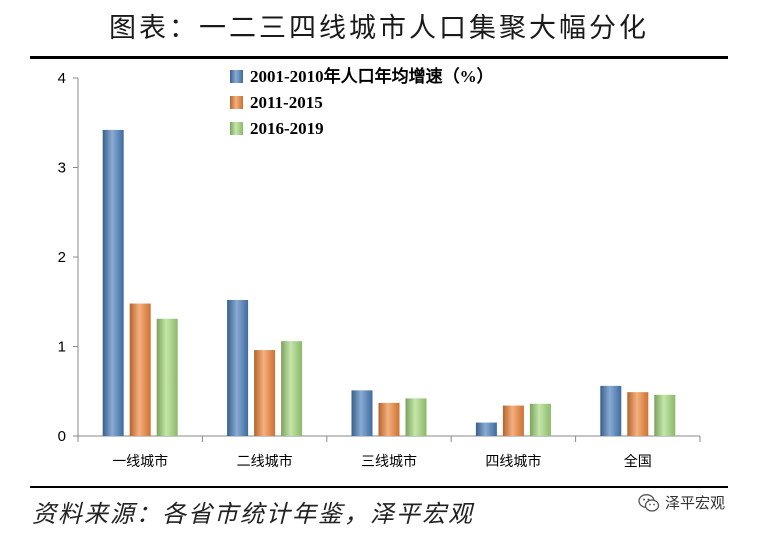  What do you see at coordinates (253, 514) in the screenshot?
I see `source-note: 资料来源：各省市统计年鉴，泽平宏观` at bounding box center [253, 514].